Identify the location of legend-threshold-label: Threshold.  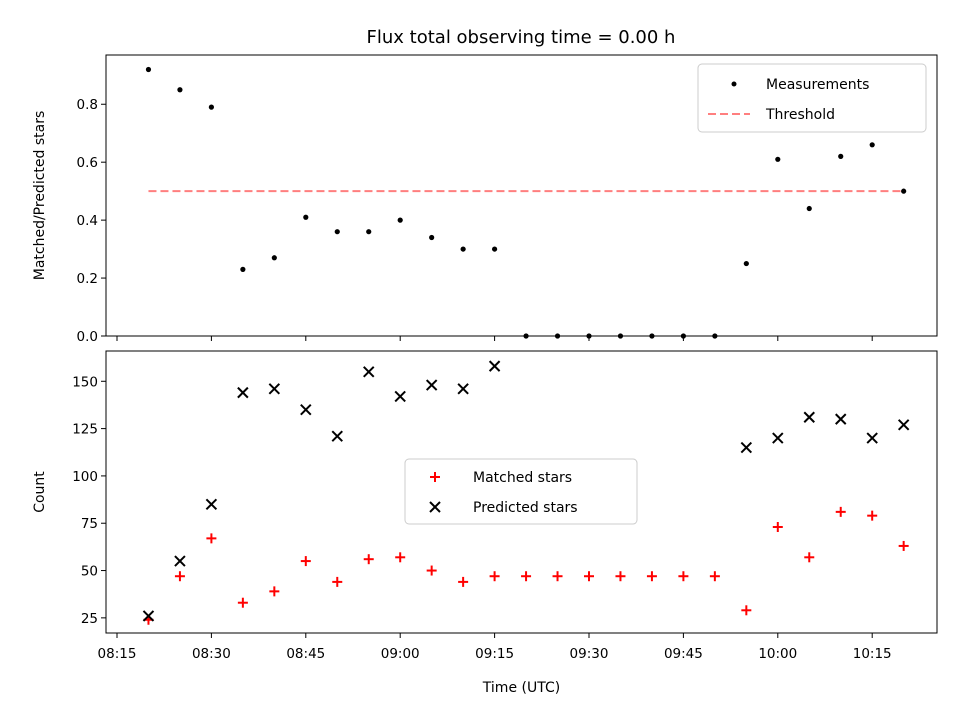
(800, 115).